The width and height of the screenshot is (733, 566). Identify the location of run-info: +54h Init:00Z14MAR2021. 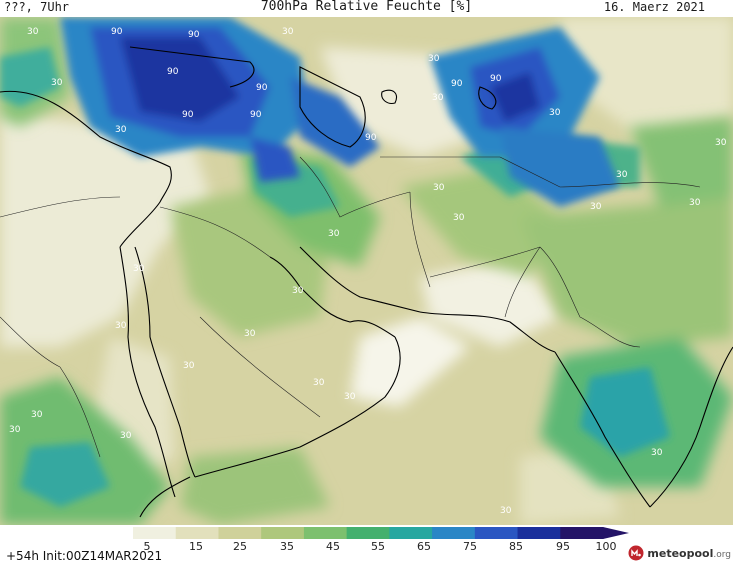
(84, 556).